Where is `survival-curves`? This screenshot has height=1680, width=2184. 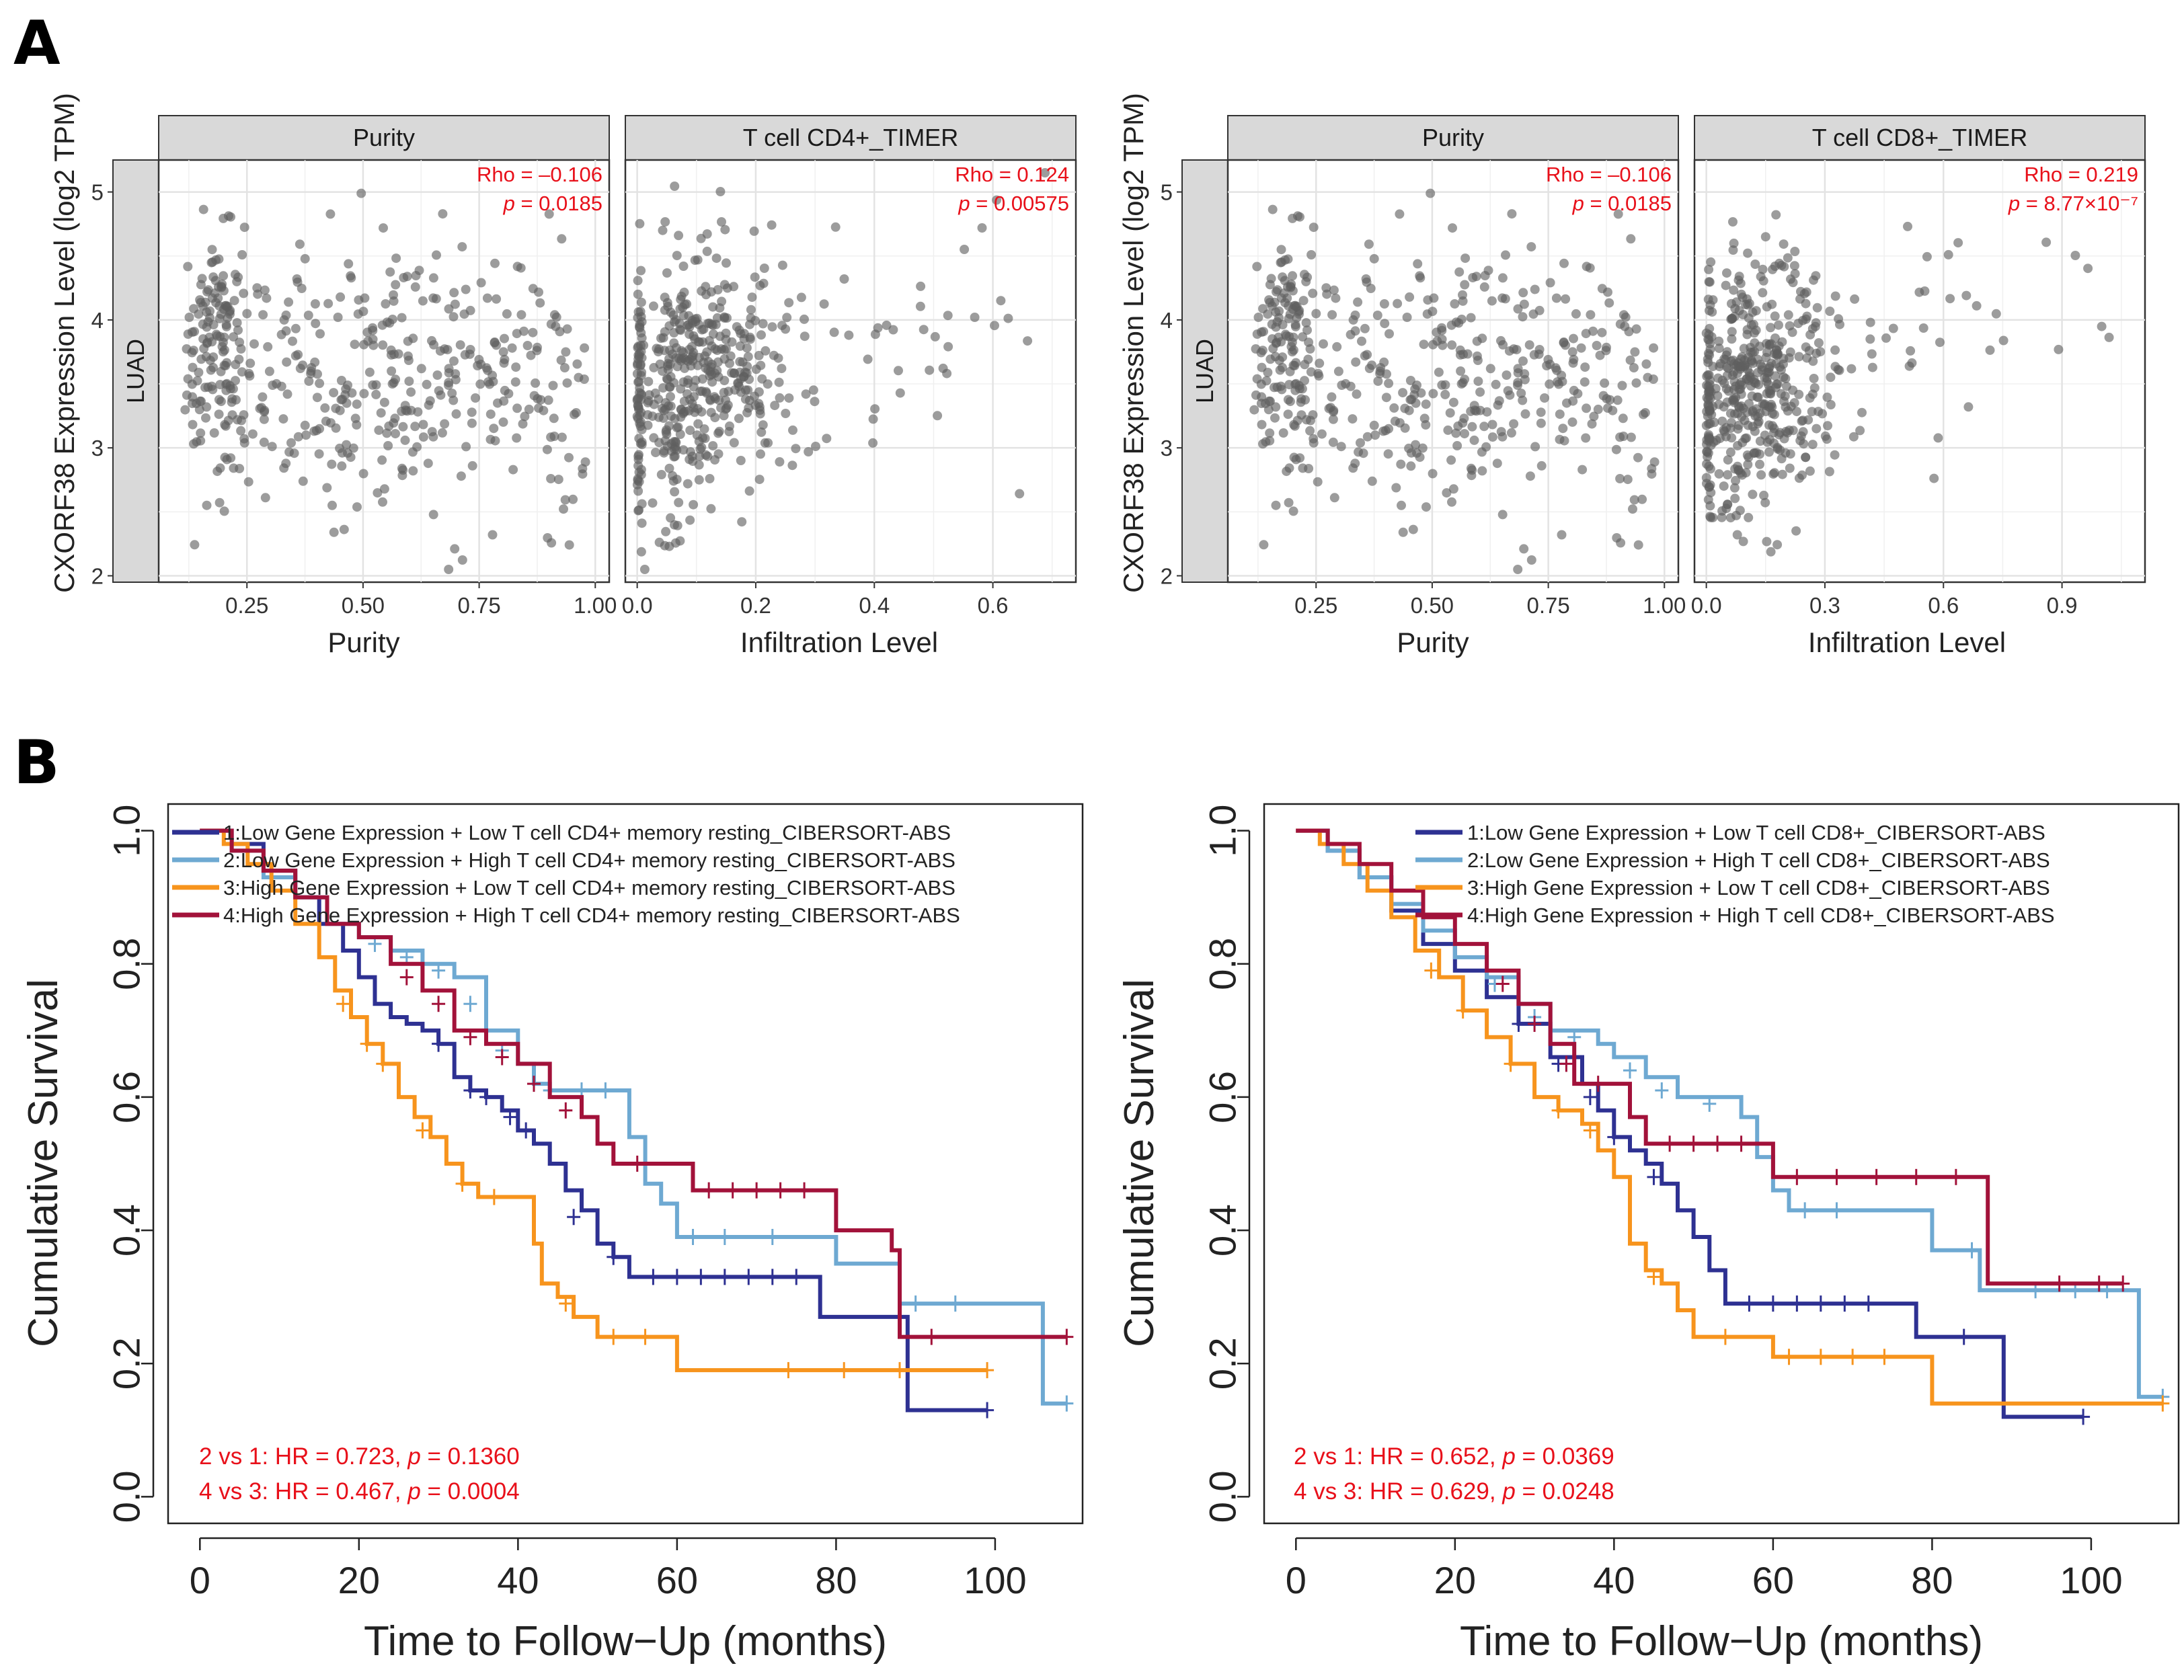 survival-curves is located at coordinates (1733, 1127).